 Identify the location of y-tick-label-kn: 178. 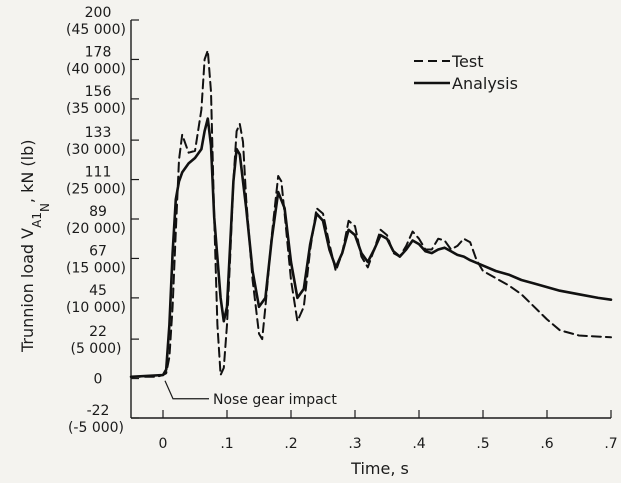
(98, 52).